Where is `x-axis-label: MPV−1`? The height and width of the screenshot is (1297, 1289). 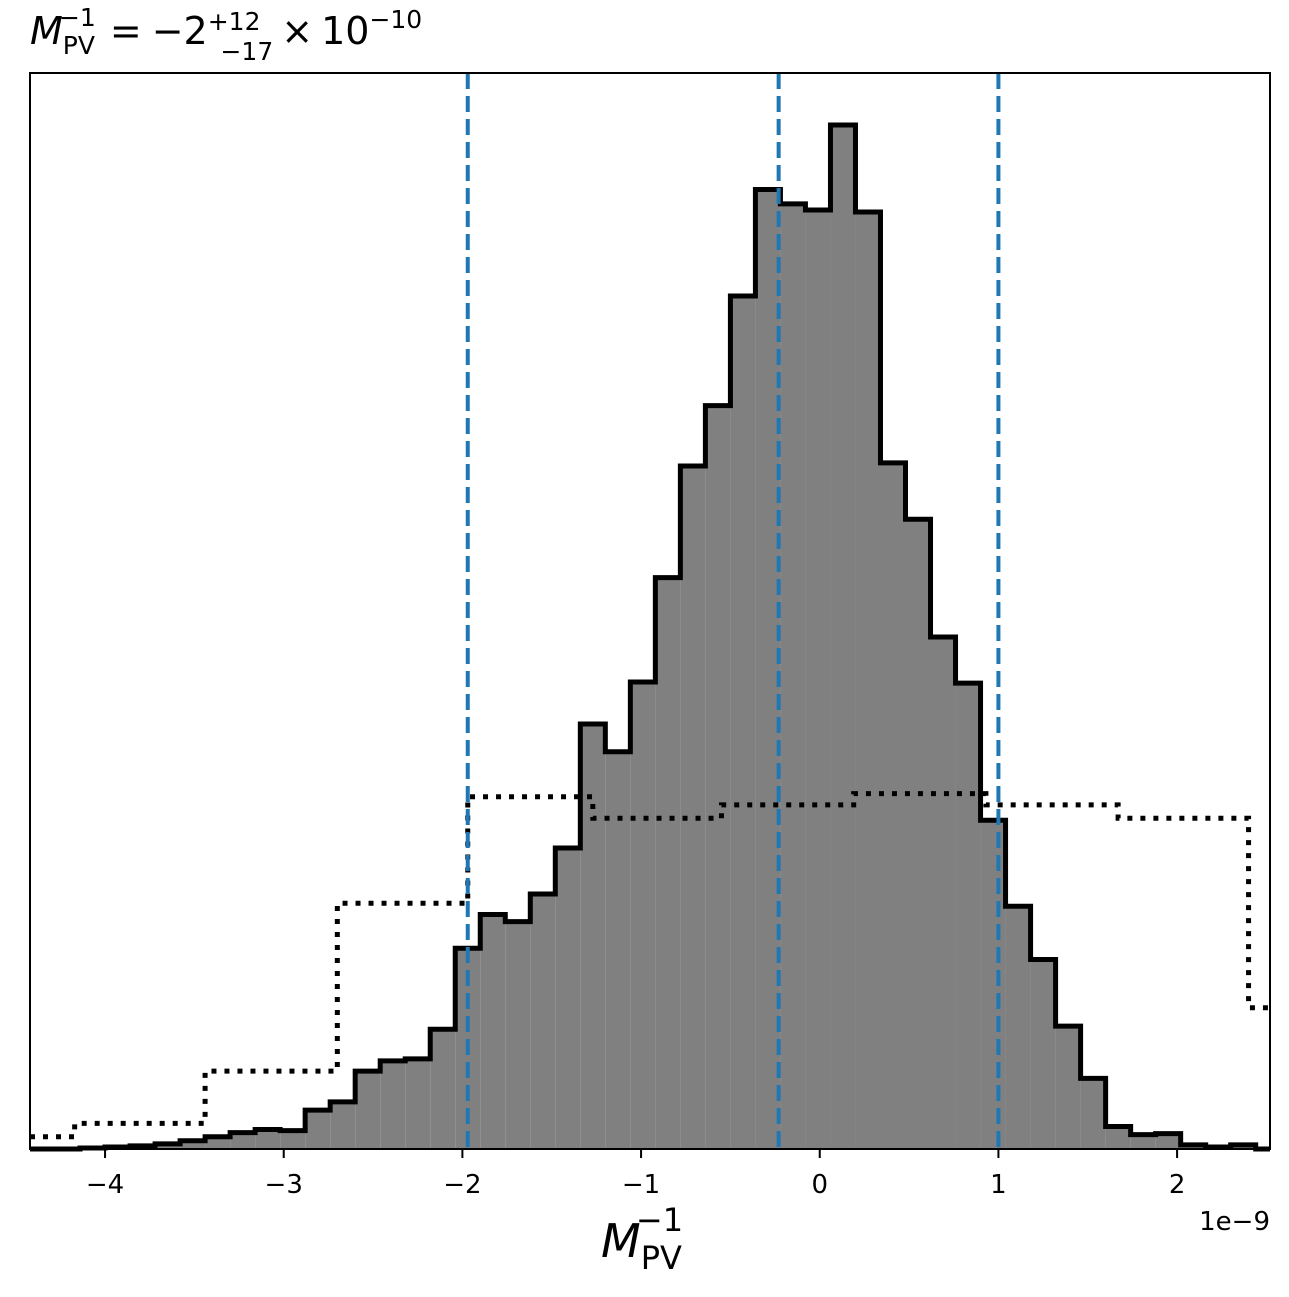 x-axis-label: MPV−1 is located at coordinates (642, 1239).